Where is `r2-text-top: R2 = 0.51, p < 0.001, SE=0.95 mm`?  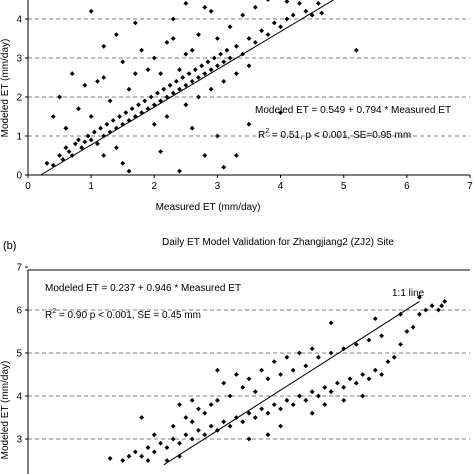
r2-text-top: R2 = 0.51, p < 0.001, SE=0.95 mm is located at coordinates (334, 134).